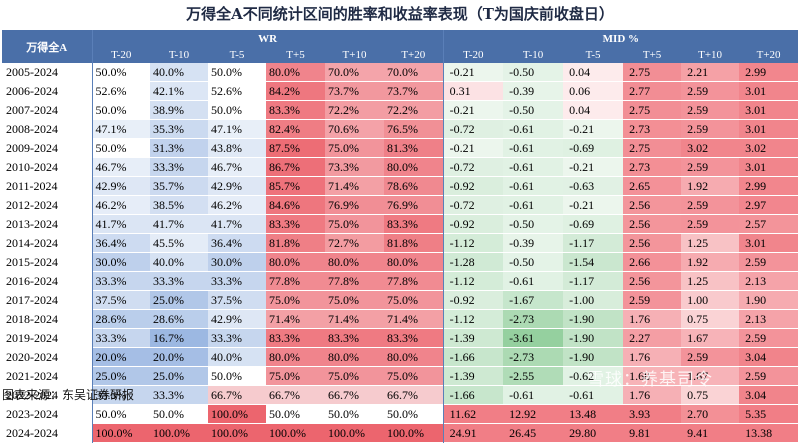 This screenshot has height=443, width=800. I want to click on wr-cell: 71.4%, so click(295, 319).